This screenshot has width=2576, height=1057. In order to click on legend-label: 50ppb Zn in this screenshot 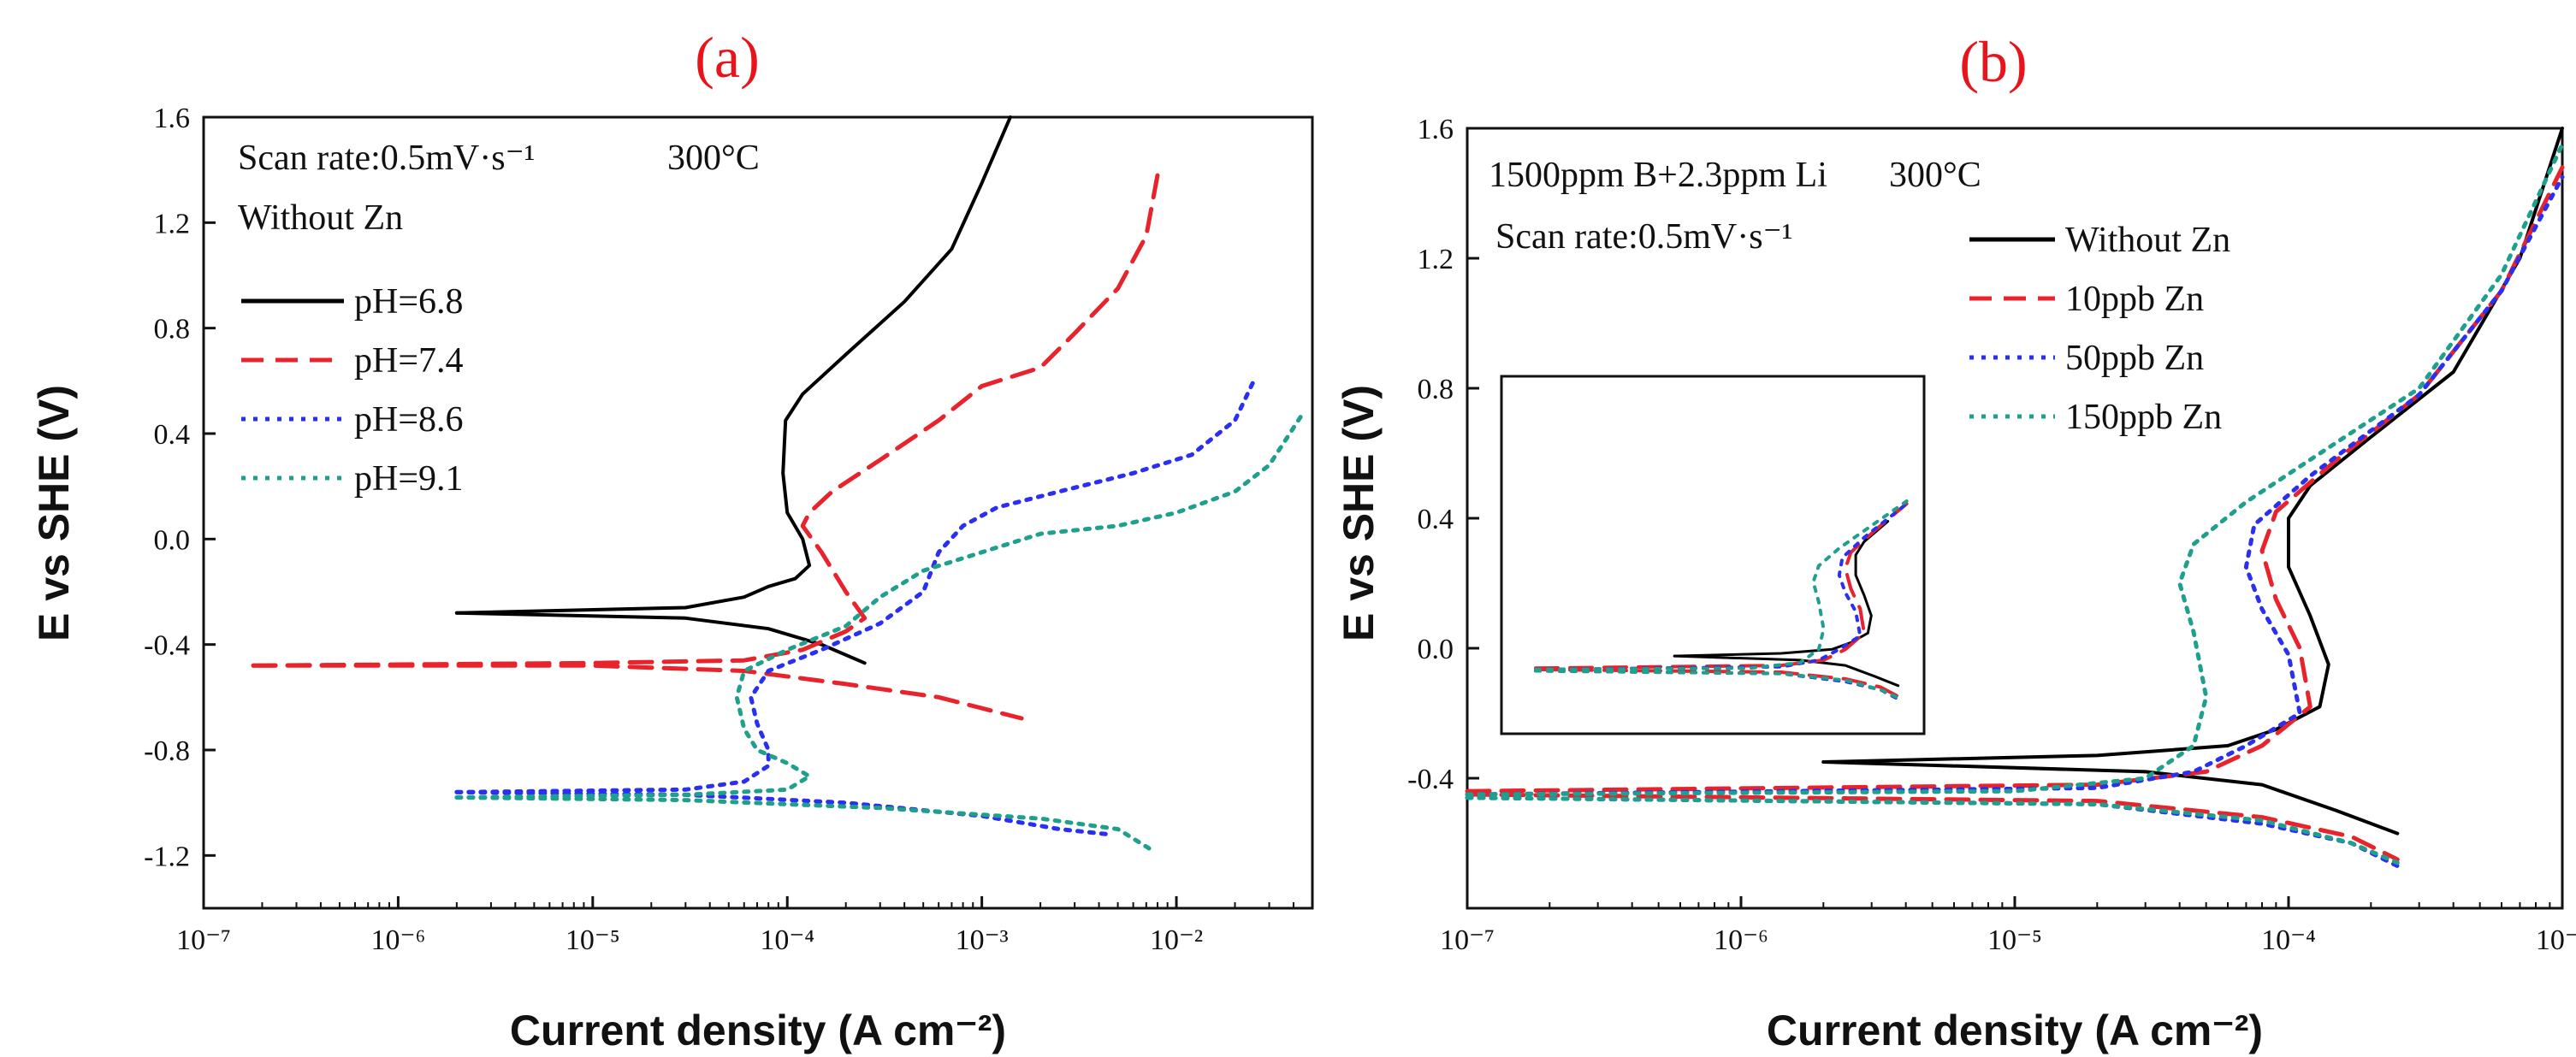, I will do `click(2134, 359)`.